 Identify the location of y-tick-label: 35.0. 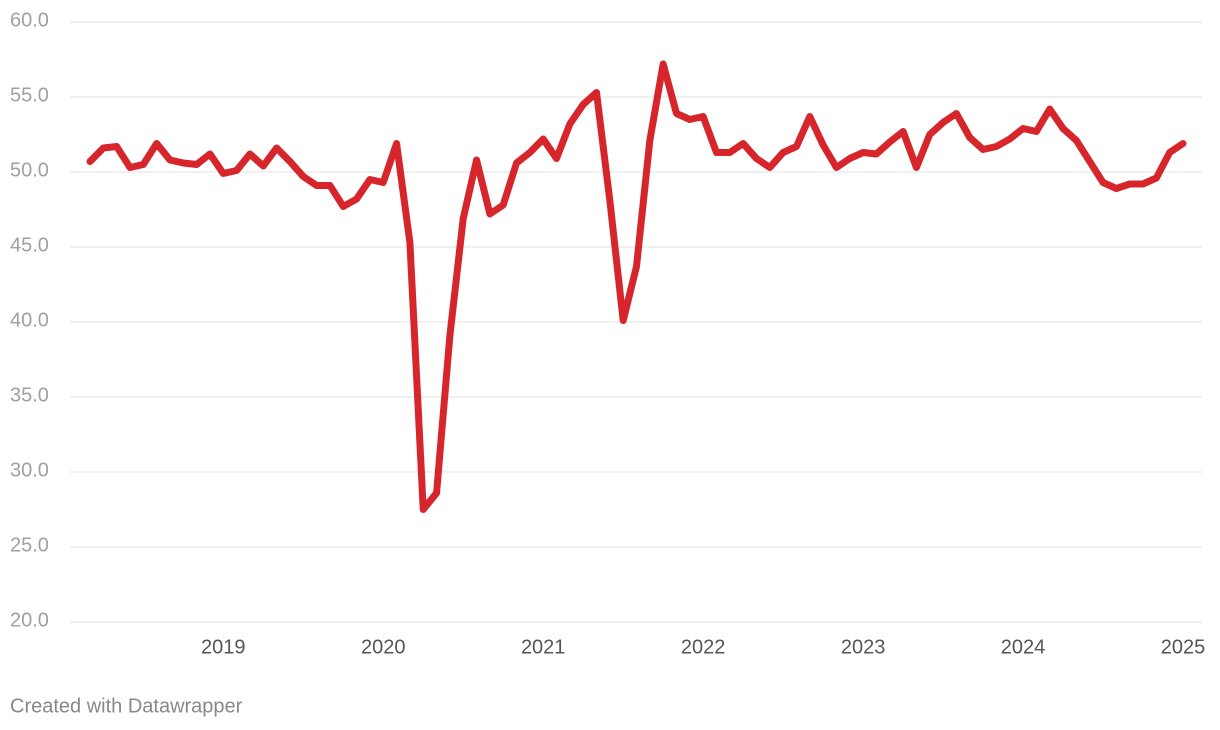
(29, 395).